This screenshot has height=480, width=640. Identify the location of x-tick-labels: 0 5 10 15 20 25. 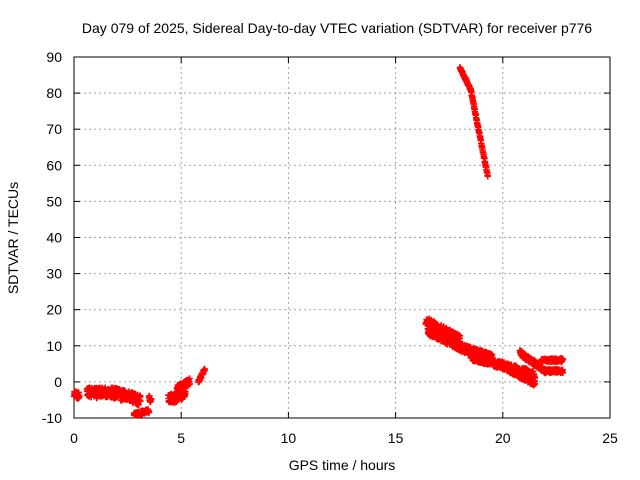
(344, 438).